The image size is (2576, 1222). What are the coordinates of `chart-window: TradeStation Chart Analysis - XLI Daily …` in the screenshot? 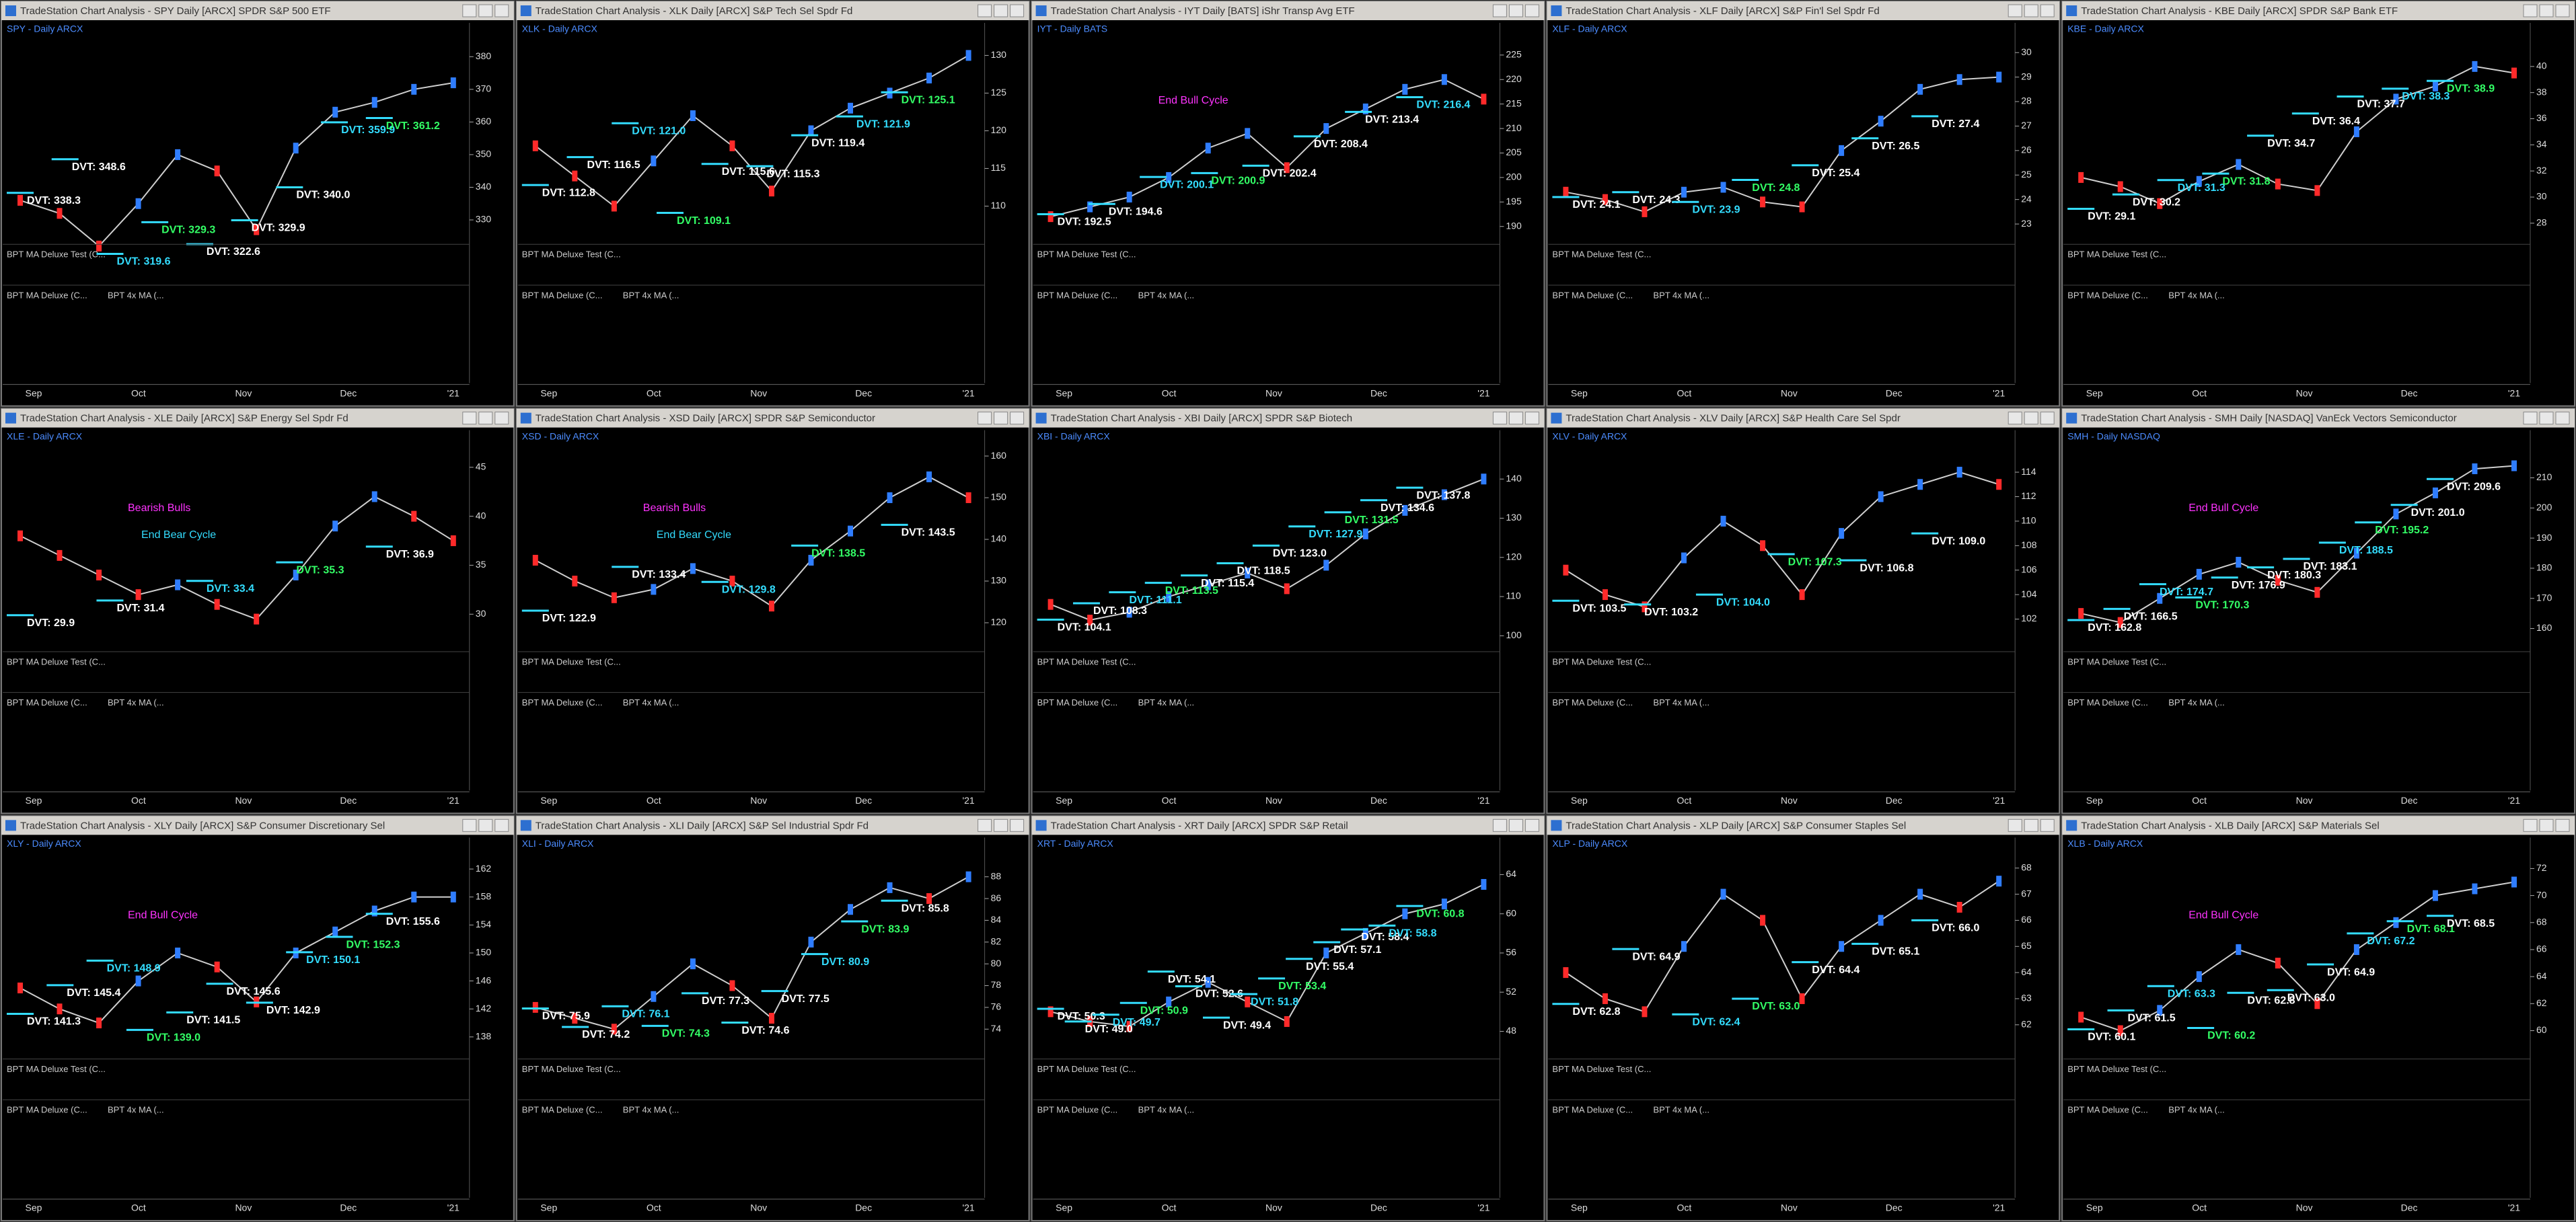 It's located at (772, 1019).